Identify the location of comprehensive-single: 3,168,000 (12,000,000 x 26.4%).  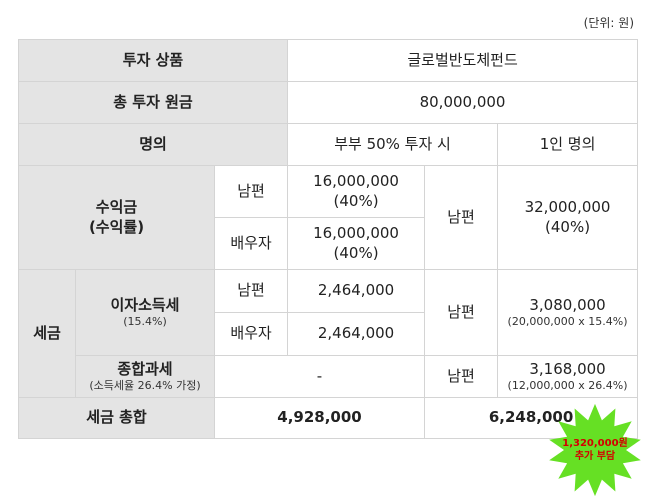
(568, 376).